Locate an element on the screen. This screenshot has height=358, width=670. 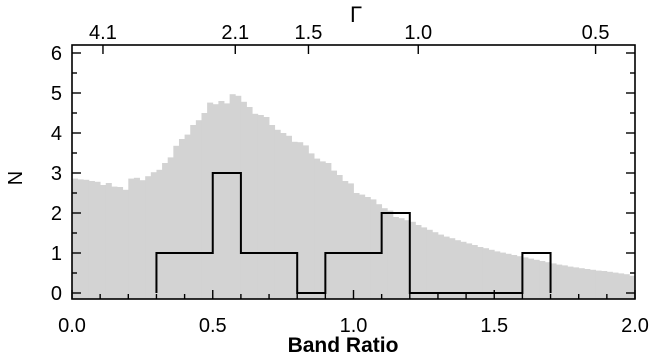
y-tick-label: 2 is located at coordinates (56, 214).